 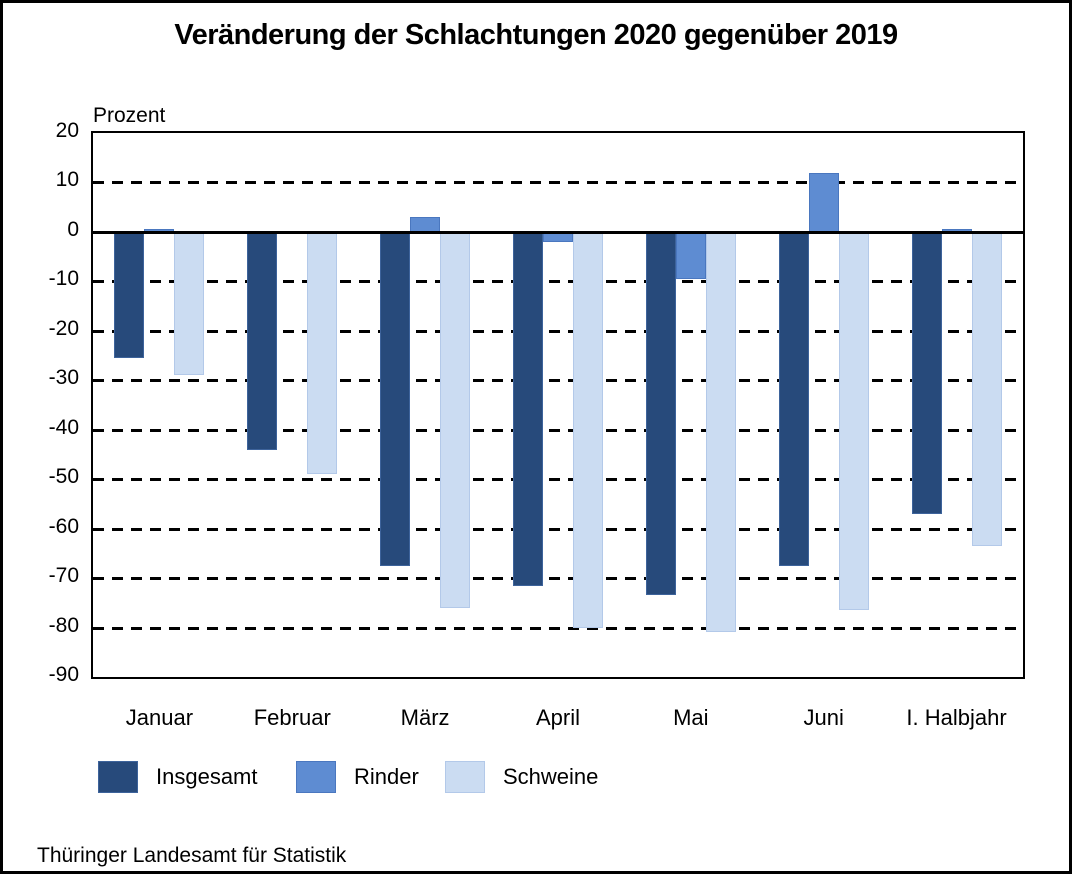 I want to click on y-tick-label: -20, so click(x=63, y=328).